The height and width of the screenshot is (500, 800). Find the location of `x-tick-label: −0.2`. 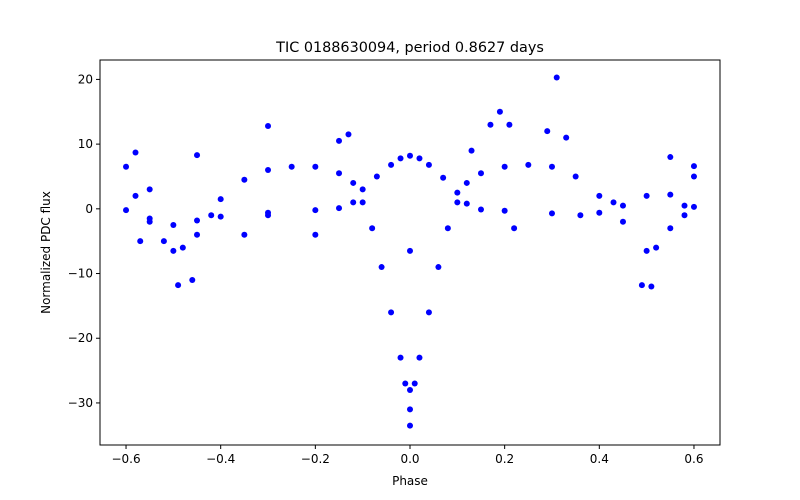

x-tick-label: −0.2 is located at coordinates (315, 459).